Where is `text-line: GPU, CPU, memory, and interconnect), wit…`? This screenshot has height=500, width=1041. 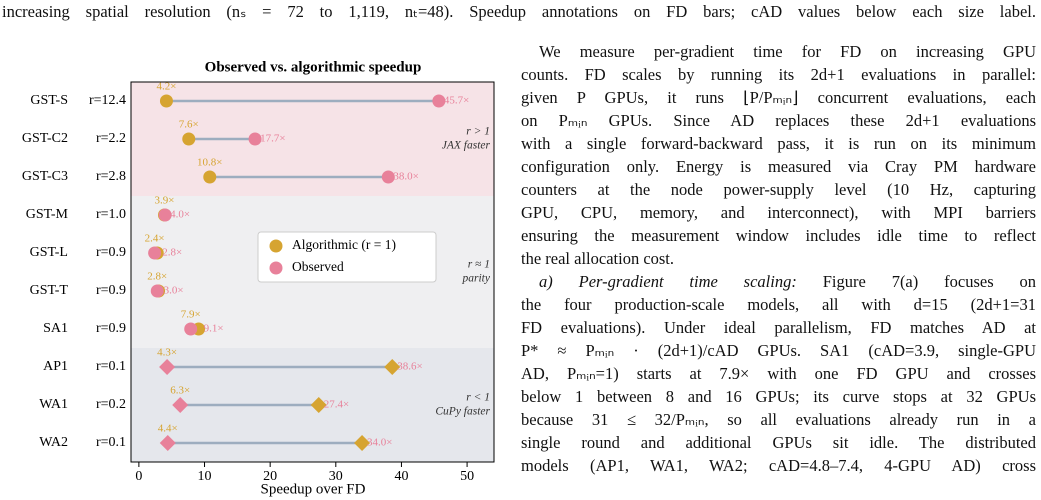 text-line: GPU, CPU, memory, and interconnect), wit… is located at coordinates (778, 212).